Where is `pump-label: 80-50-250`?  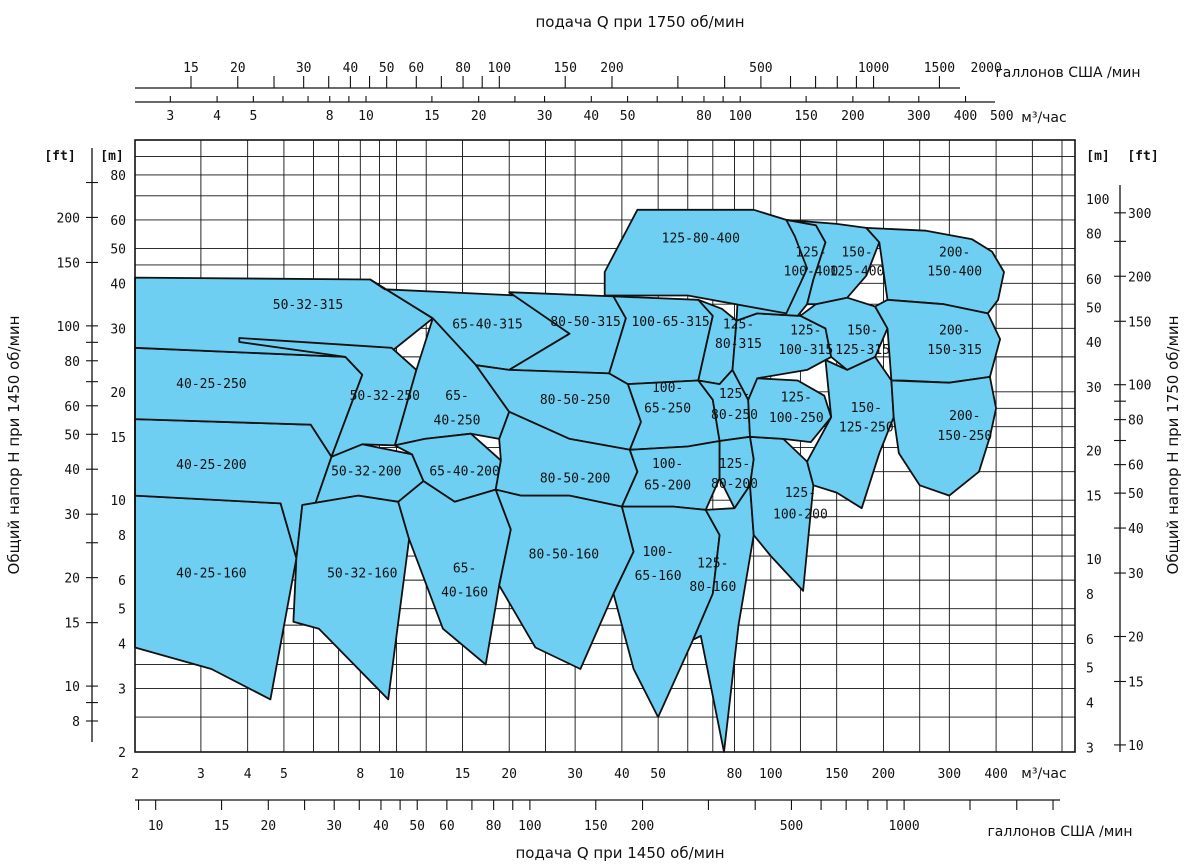 pump-label: 80-50-250 is located at coordinates (575, 400).